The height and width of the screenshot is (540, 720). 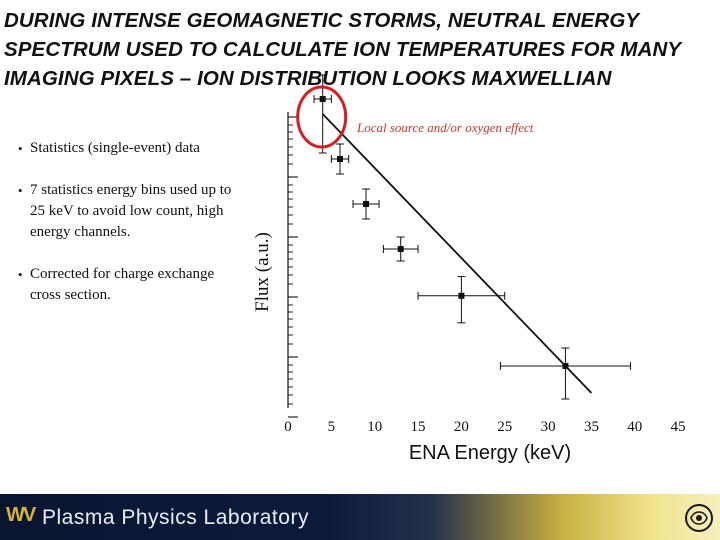 I want to click on x-tick-label: 0, so click(x=288, y=427).